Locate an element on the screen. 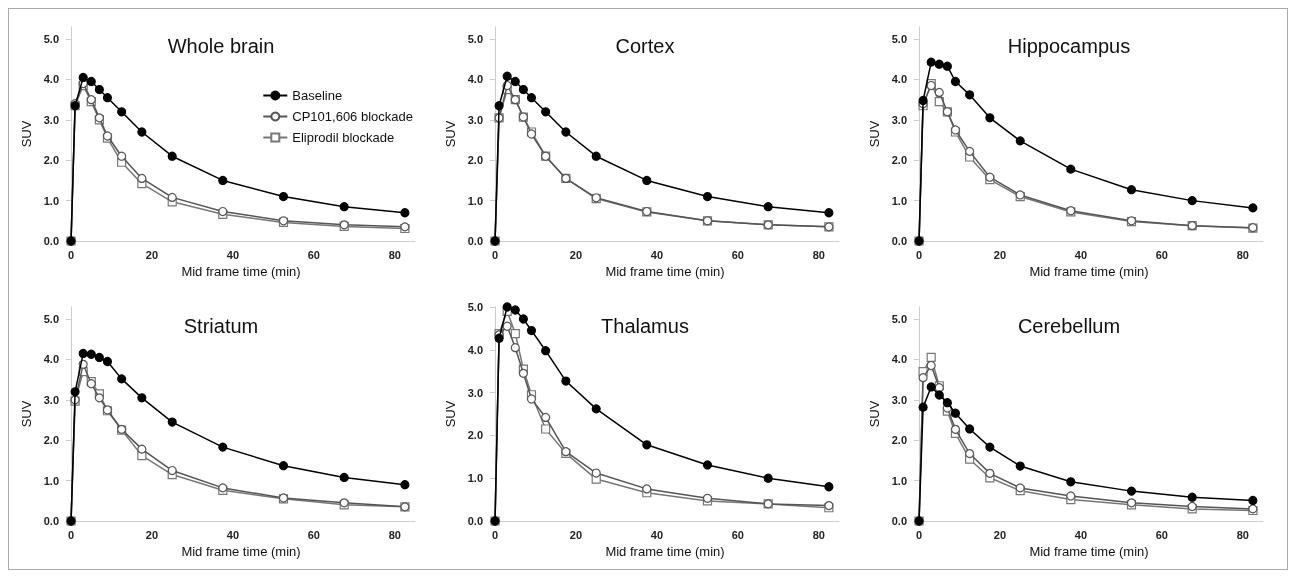 This screenshot has width=1296, height=582. chart-title: Thalamus is located at coordinates (645, 326).